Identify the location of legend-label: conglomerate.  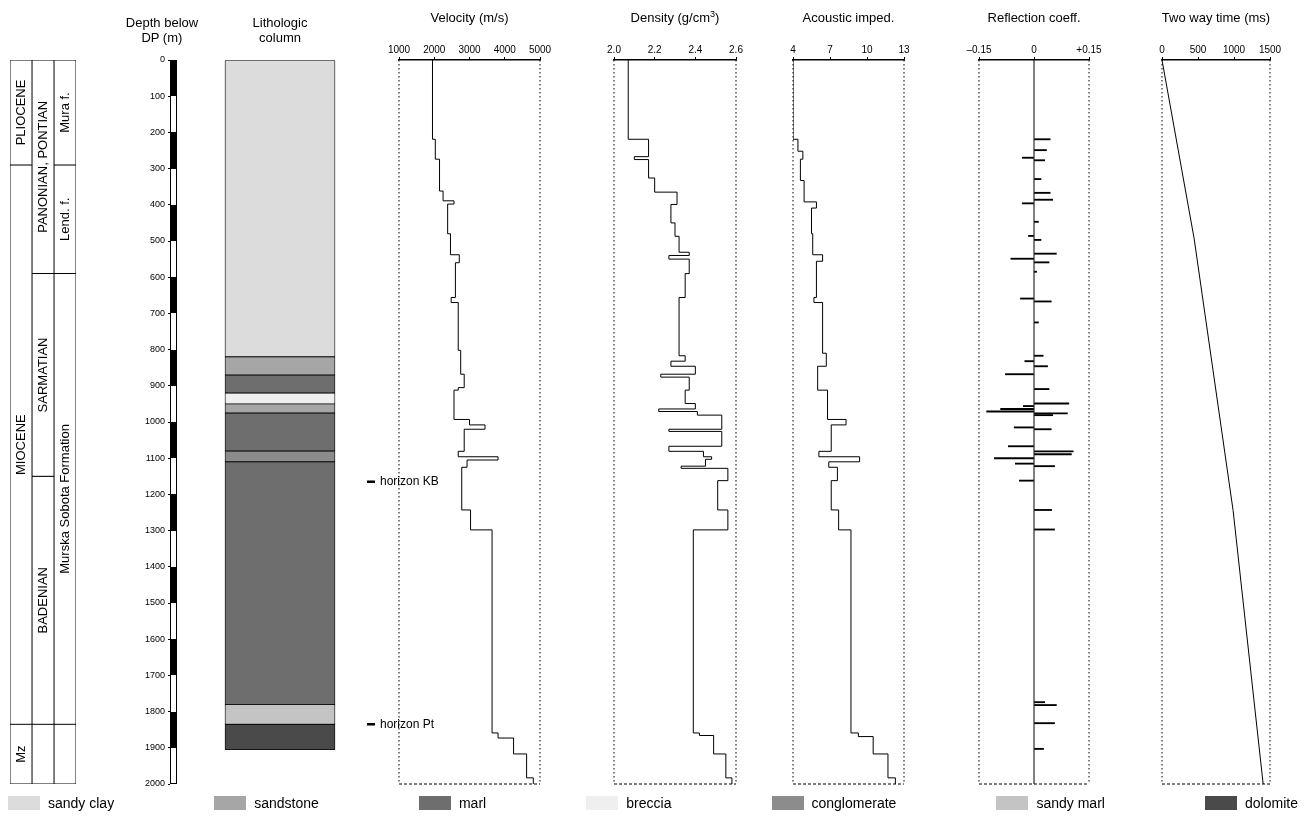
(854, 803).